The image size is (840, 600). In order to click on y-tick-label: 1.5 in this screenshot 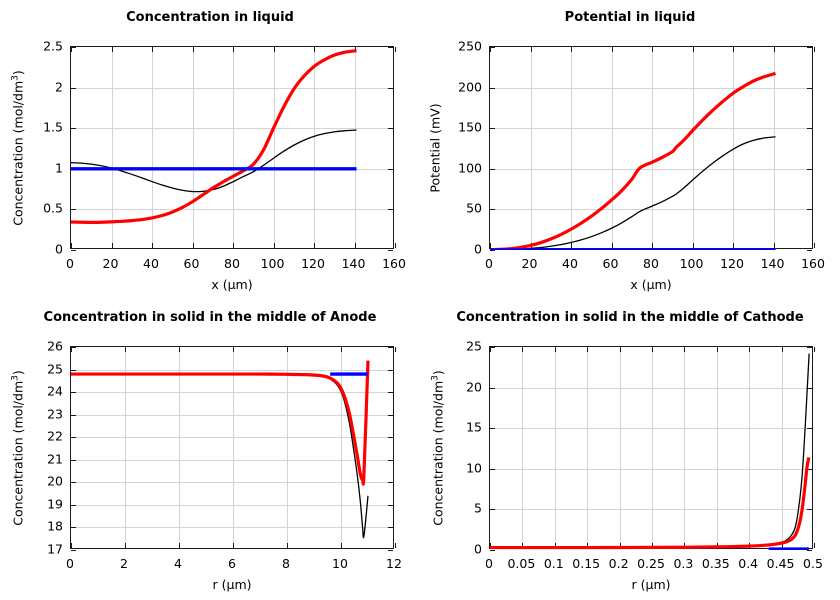, I will do `click(53, 127)`.